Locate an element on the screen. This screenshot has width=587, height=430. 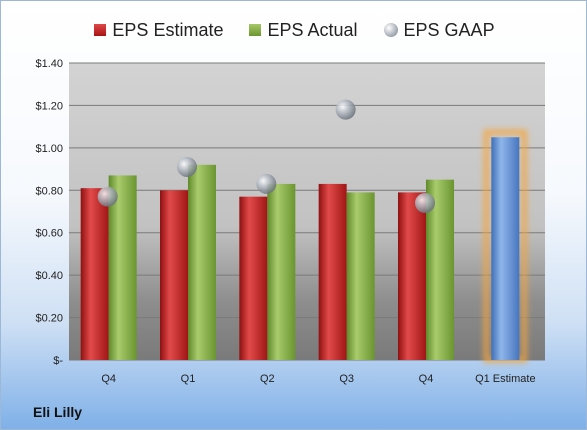
y-tick-label: $- is located at coordinates (58, 361).